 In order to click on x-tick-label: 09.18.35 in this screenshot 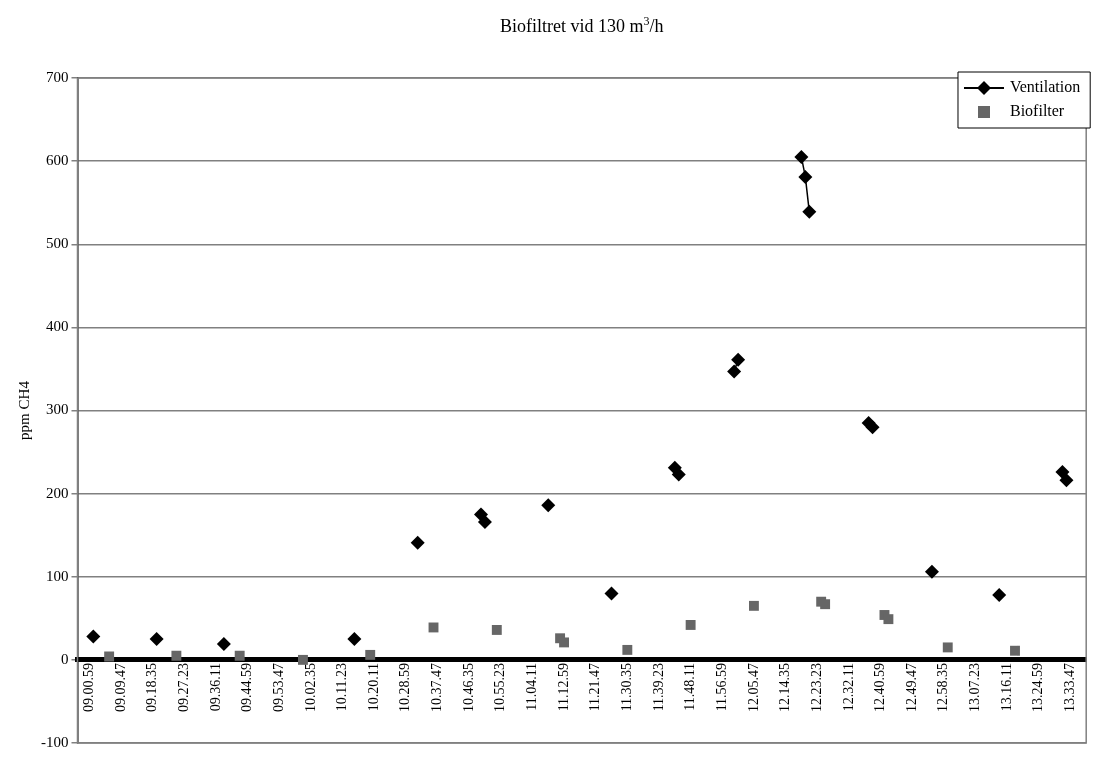, I will do `click(152, 687)`.